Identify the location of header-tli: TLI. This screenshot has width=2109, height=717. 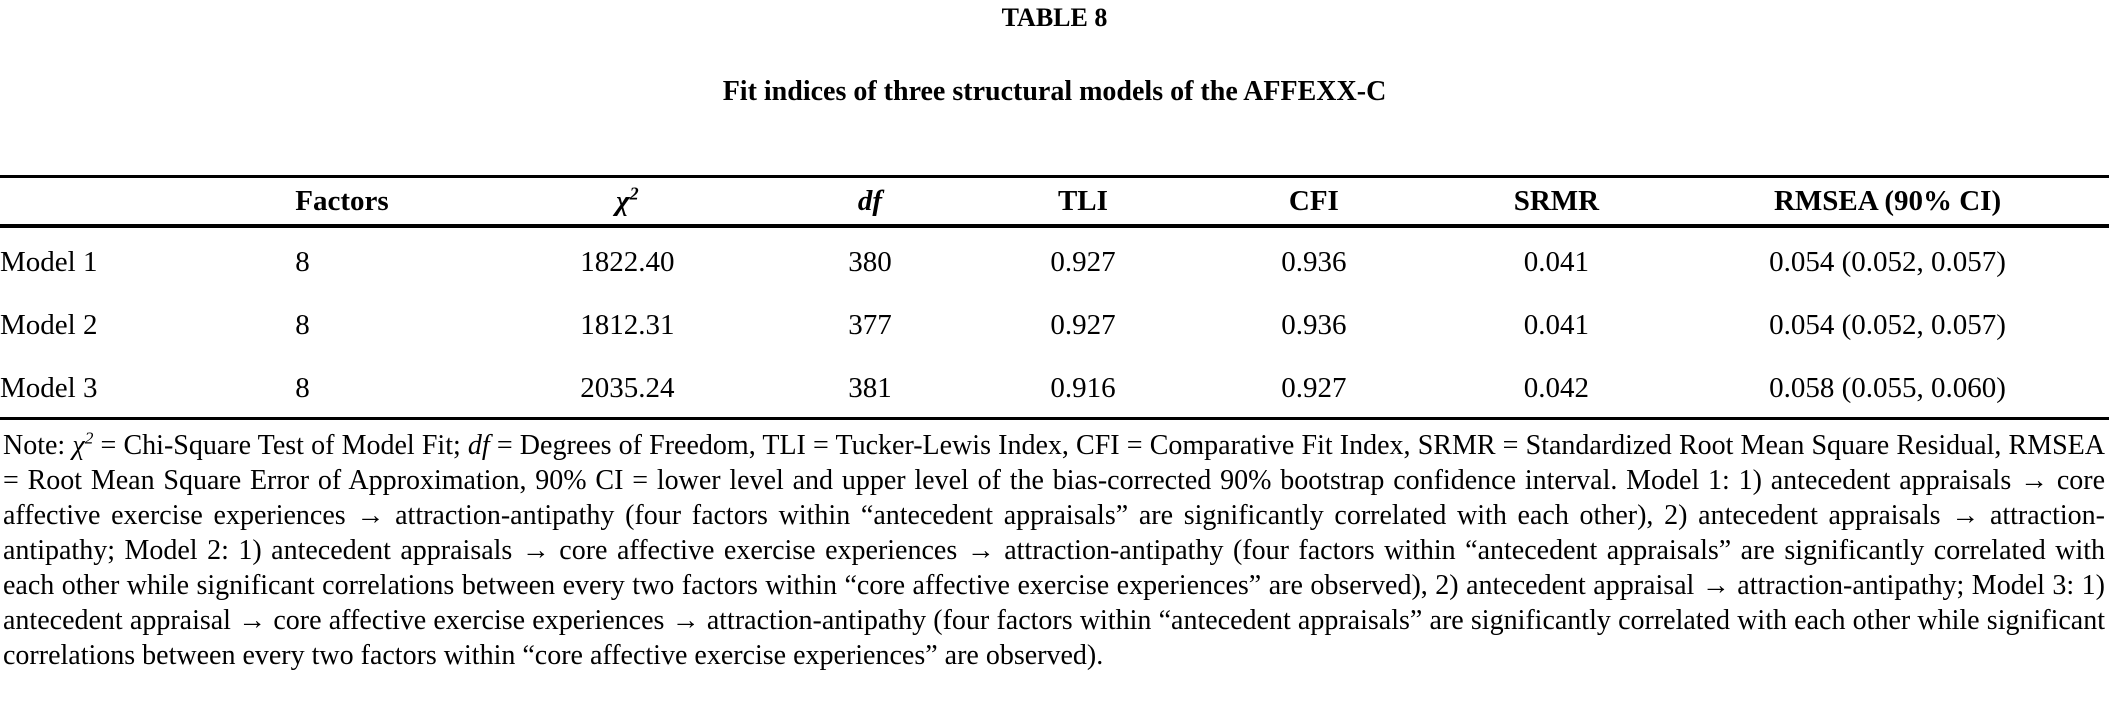
(1082, 201).